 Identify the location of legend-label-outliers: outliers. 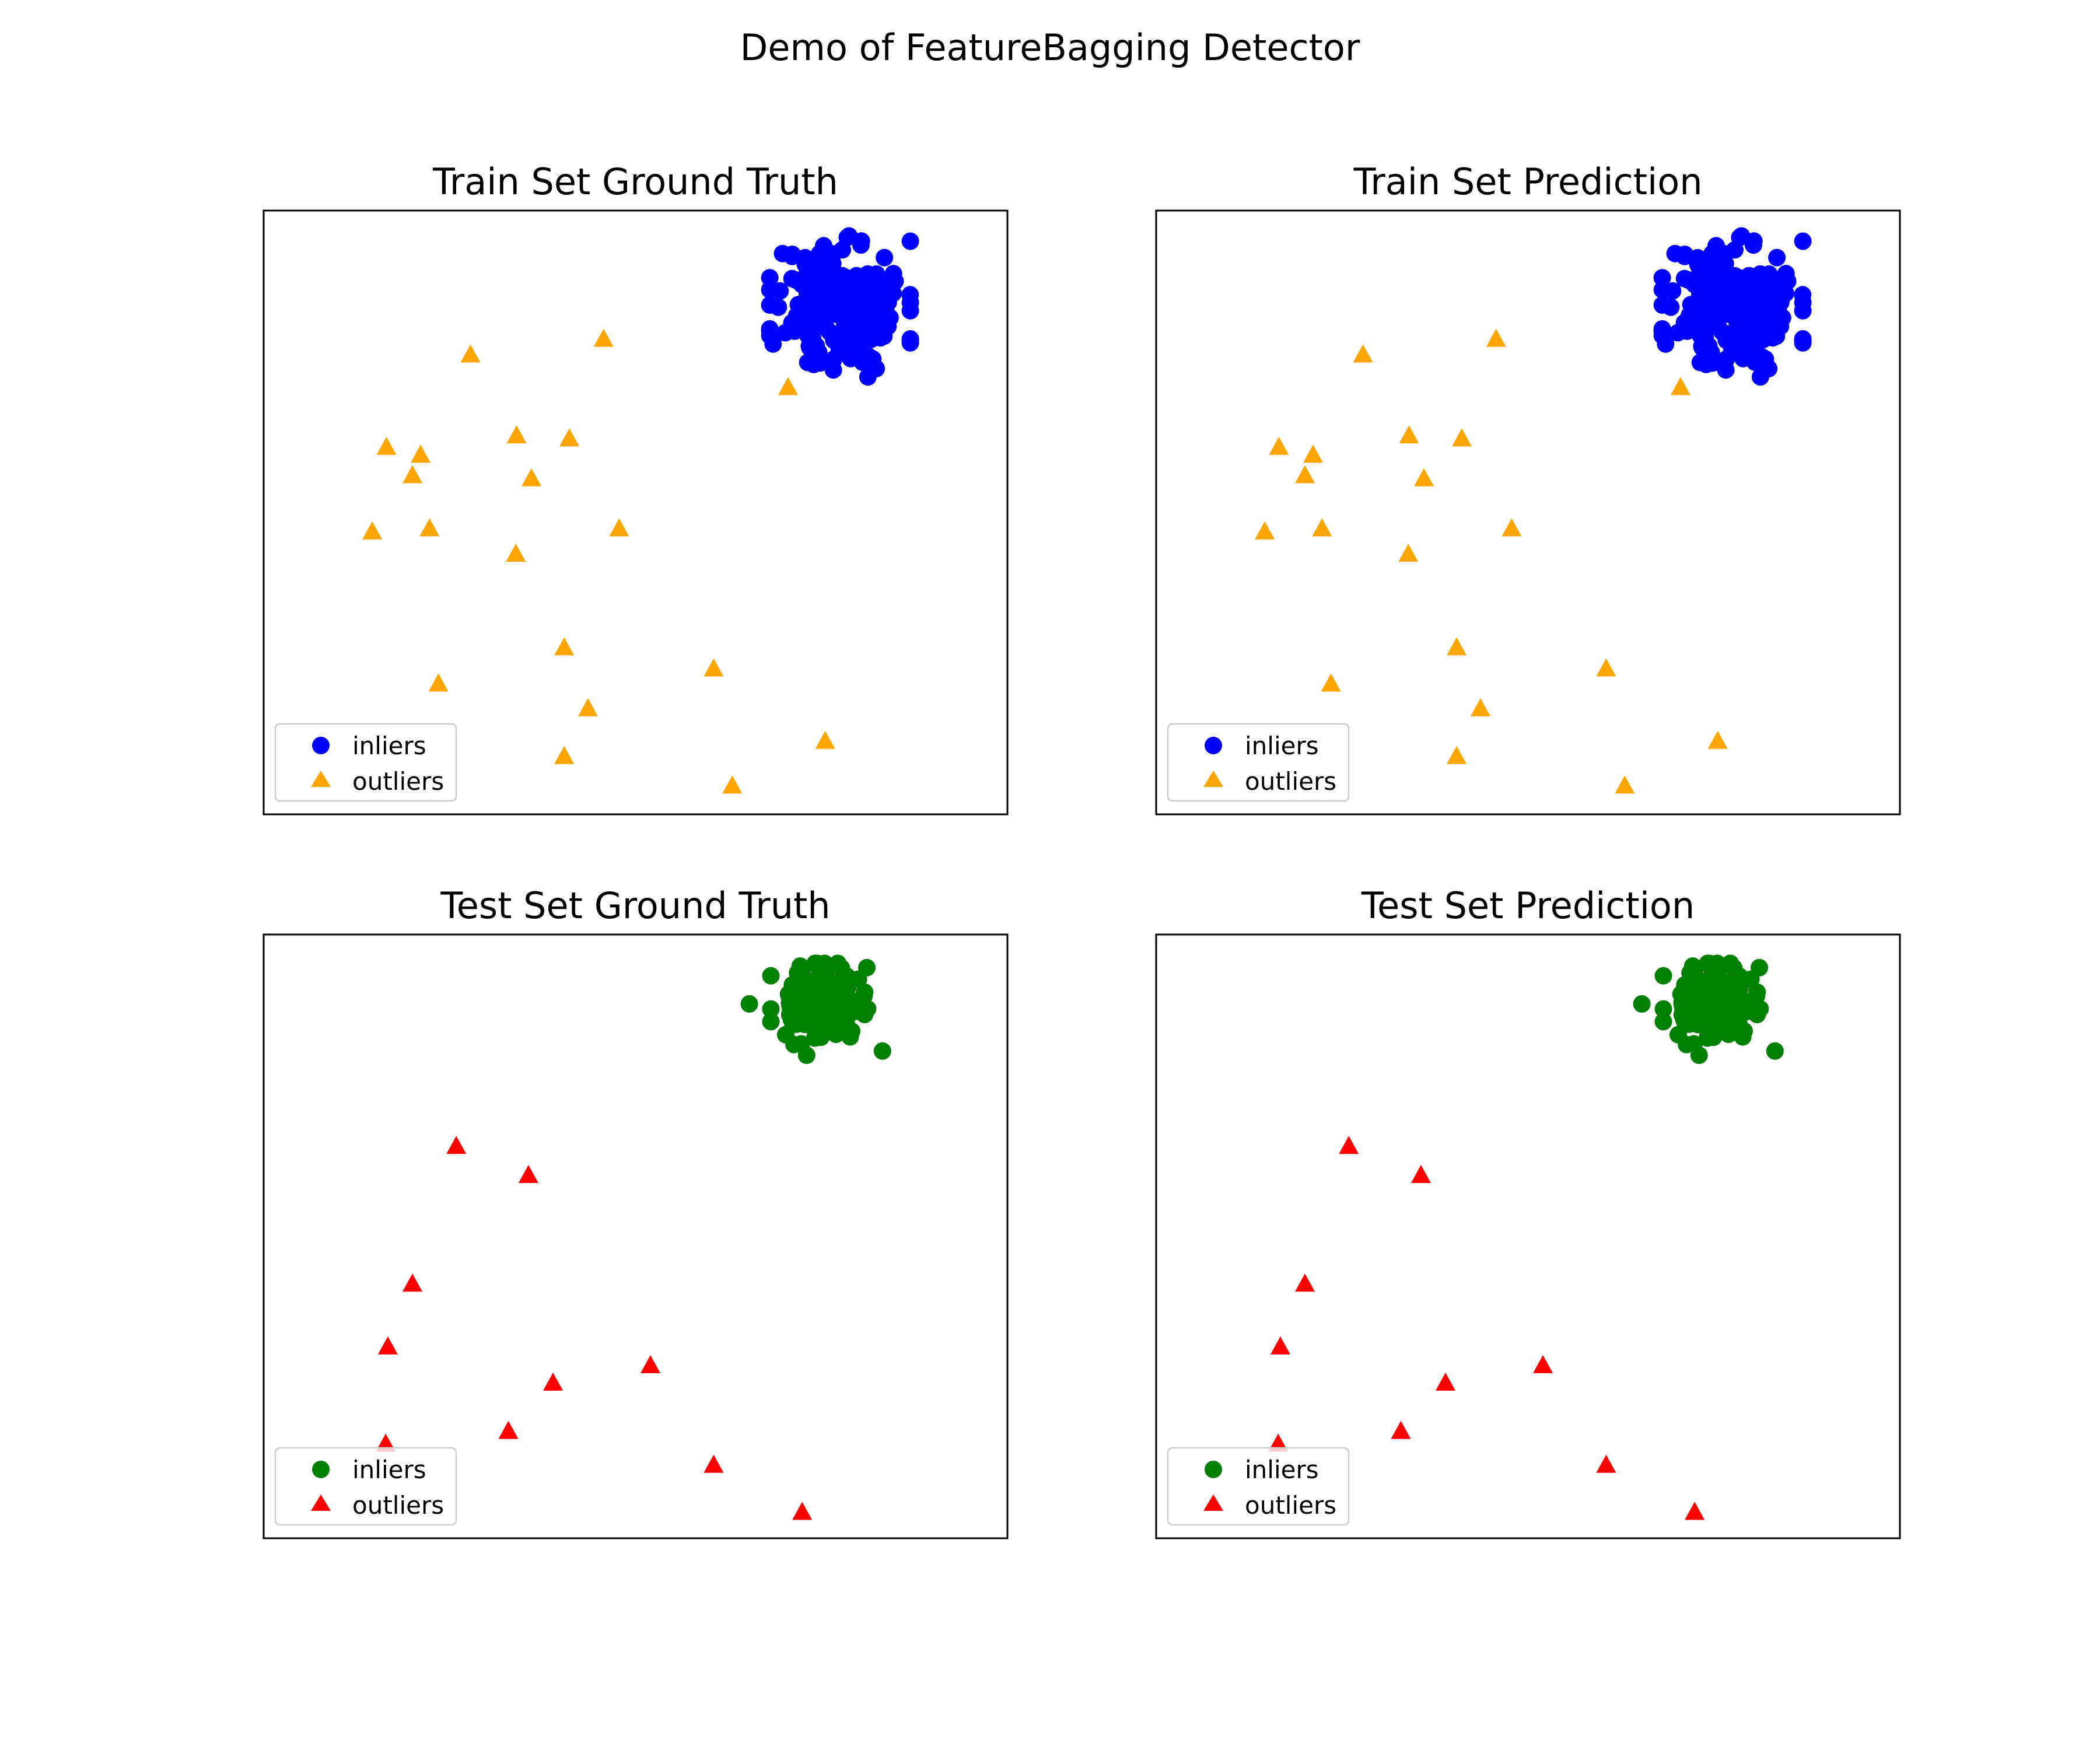
(1290, 781).